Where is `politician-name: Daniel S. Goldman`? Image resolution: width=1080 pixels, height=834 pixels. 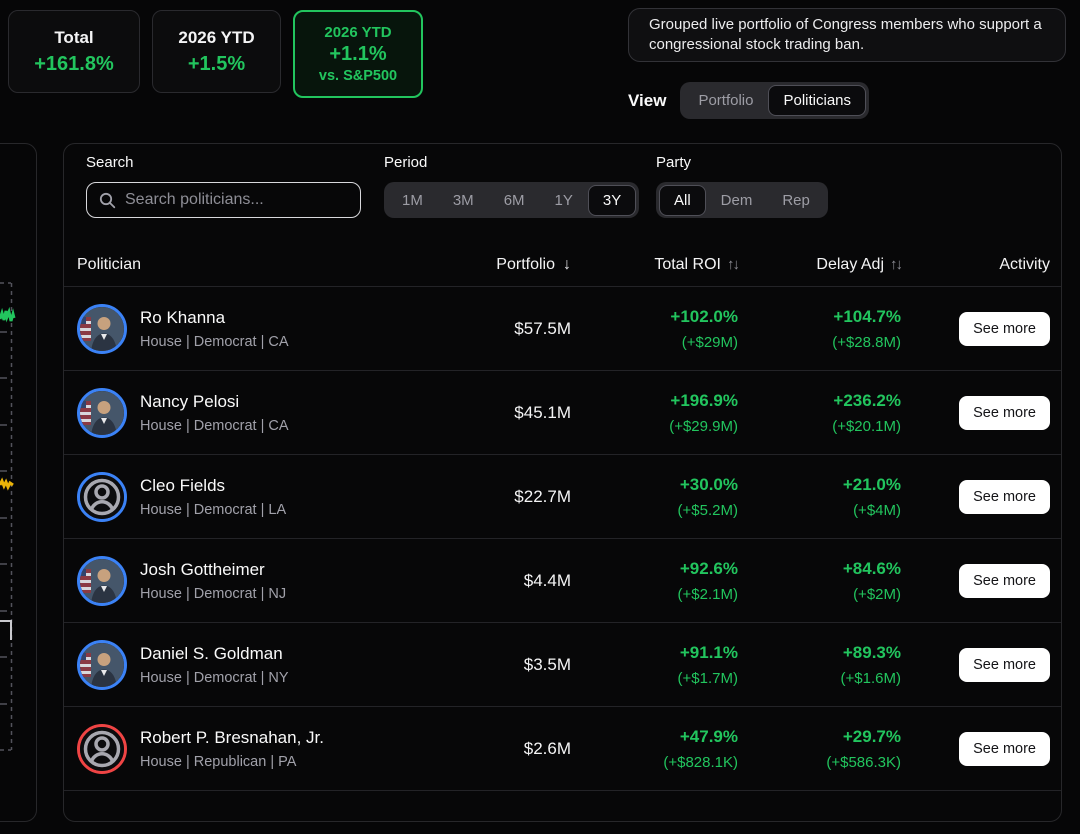 politician-name: Daniel S. Goldman is located at coordinates (211, 653).